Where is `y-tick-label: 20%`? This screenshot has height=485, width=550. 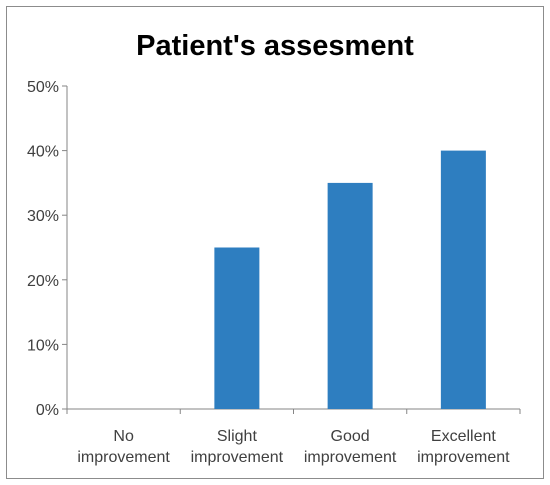 y-tick-label: 20% is located at coordinates (43, 281).